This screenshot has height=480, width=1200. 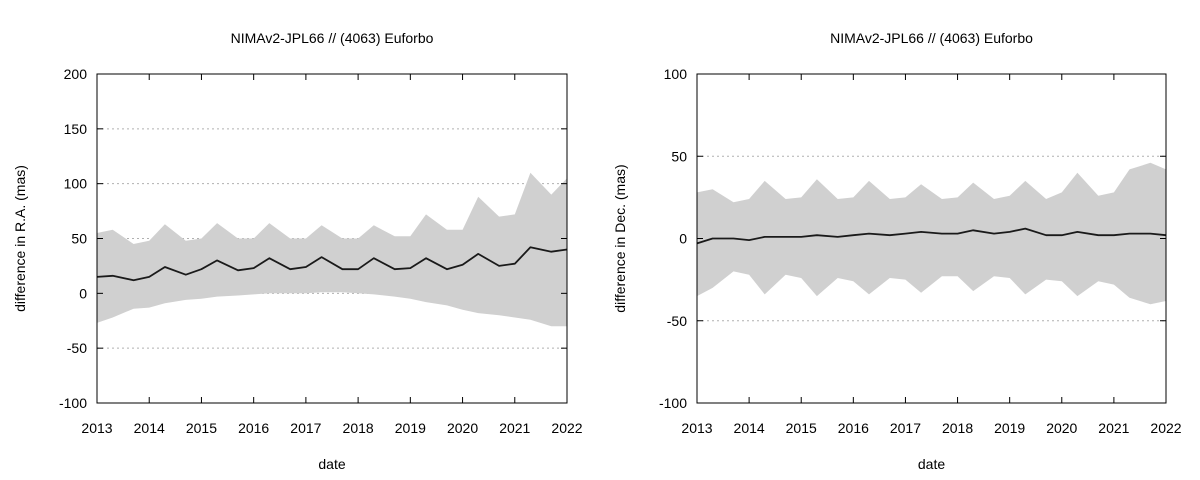 I want to click on chart-dec-xlabel: date, so click(x=931, y=464).